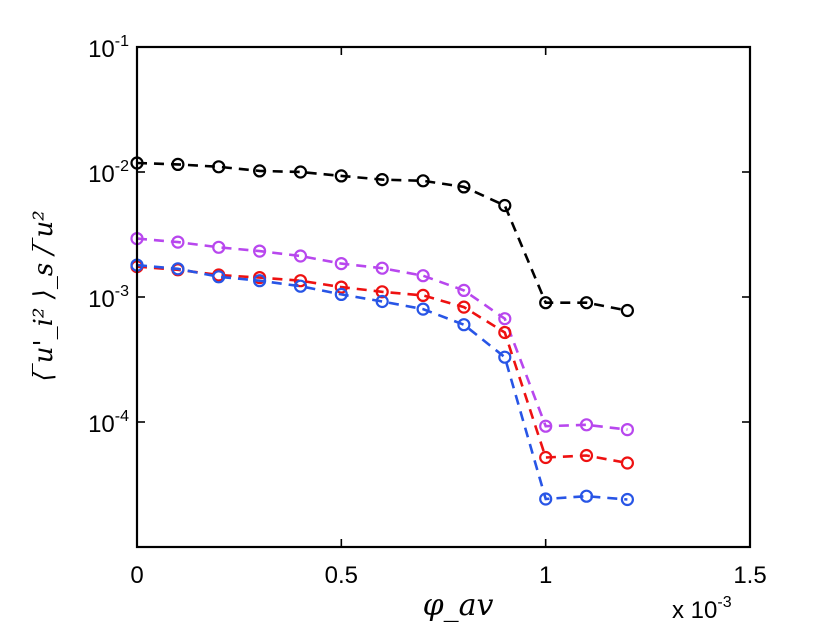  I want to click on x-tick-label-1: 0.5, so click(341, 575).